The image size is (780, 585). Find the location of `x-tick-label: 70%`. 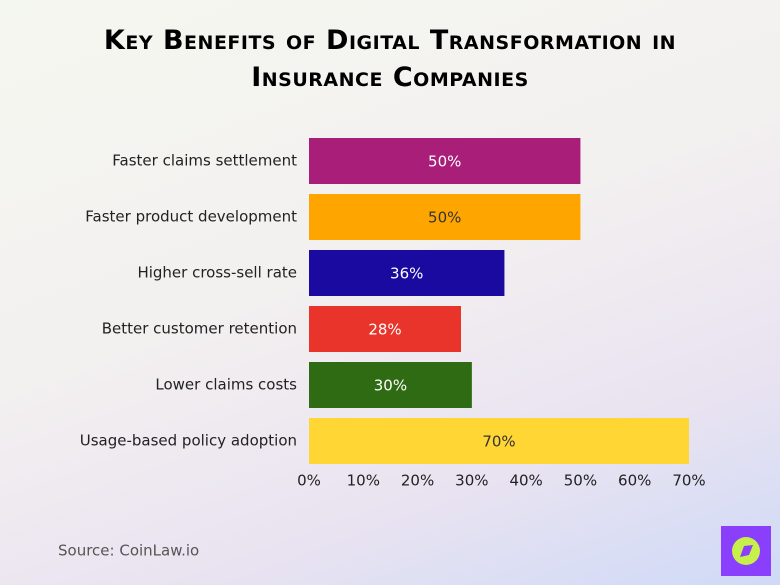

x-tick-label: 70% is located at coordinates (688, 481).